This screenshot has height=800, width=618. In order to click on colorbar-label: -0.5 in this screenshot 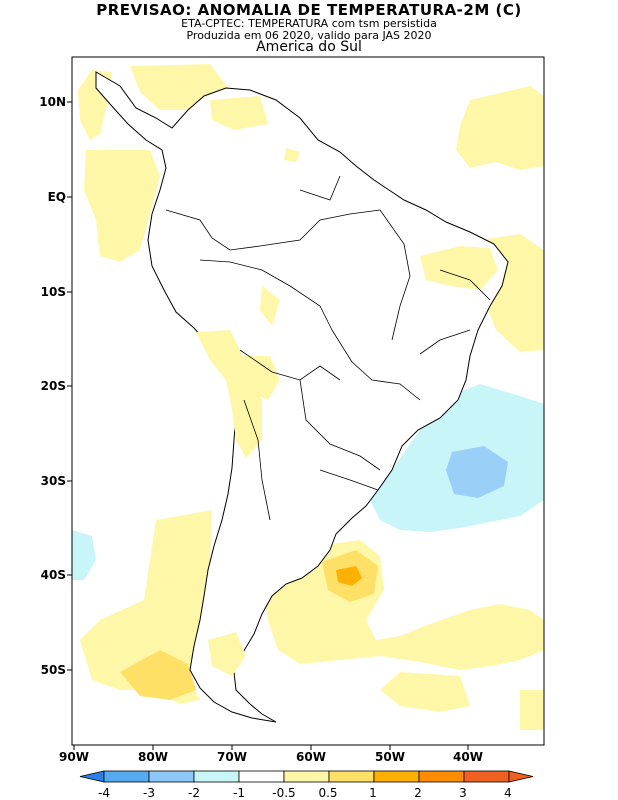, I will do `click(284, 793)`.